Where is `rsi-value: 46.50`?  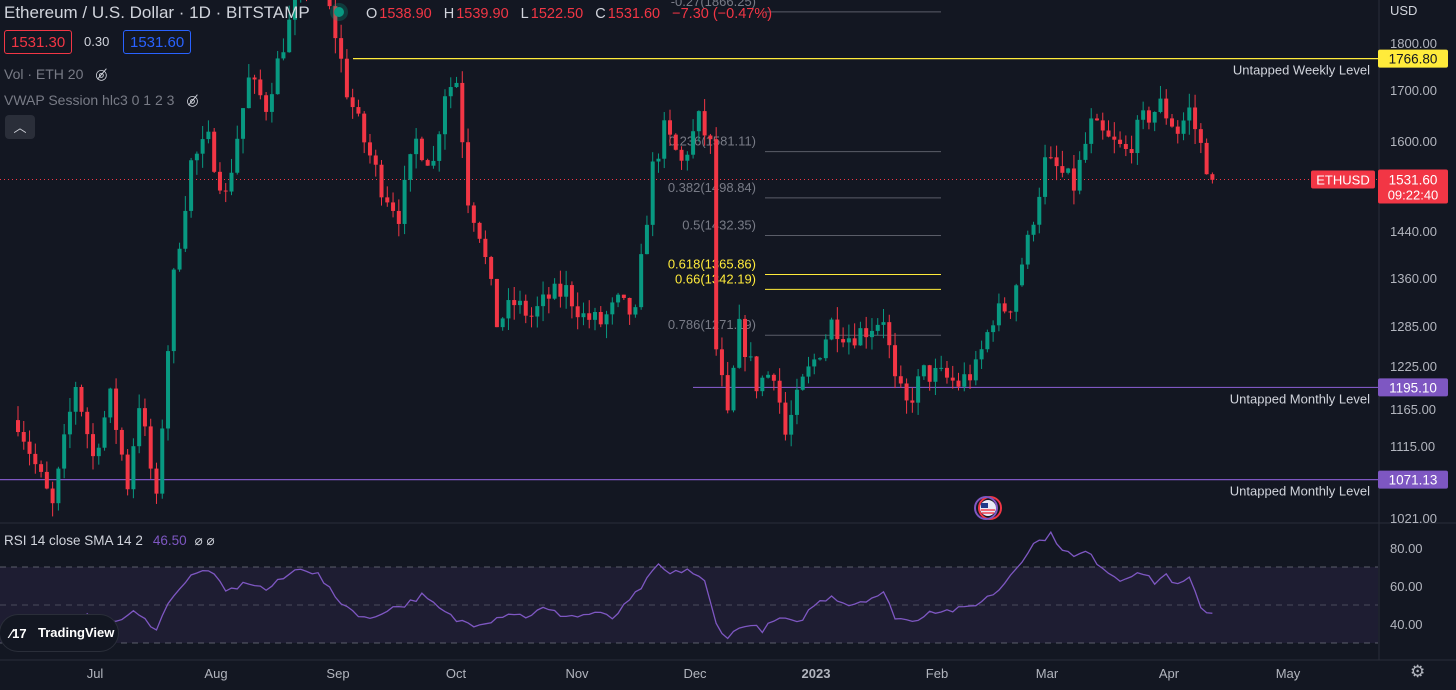
rsi-value: 46.50 is located at coordinates (169, 540).